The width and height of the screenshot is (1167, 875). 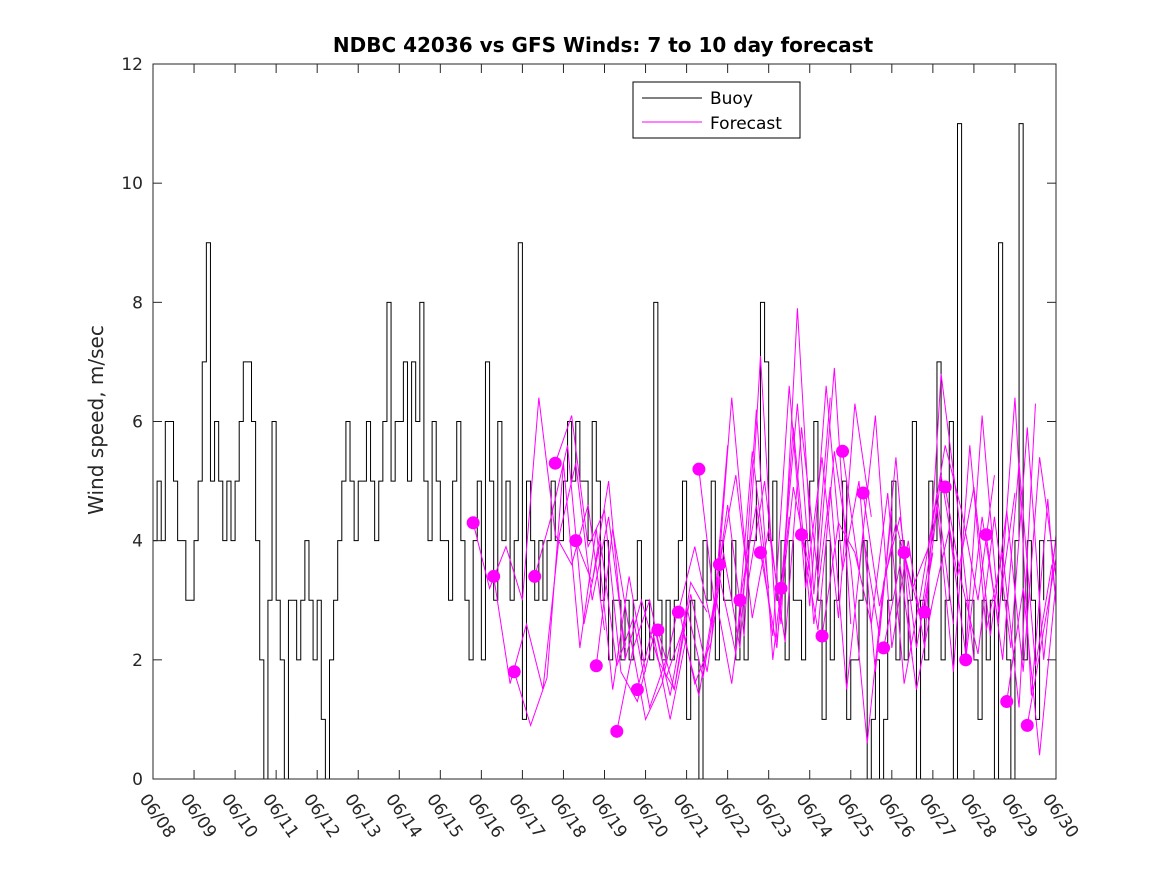 I want to click on legend-label-buoy: Buoy, so click(x=731, y=99).